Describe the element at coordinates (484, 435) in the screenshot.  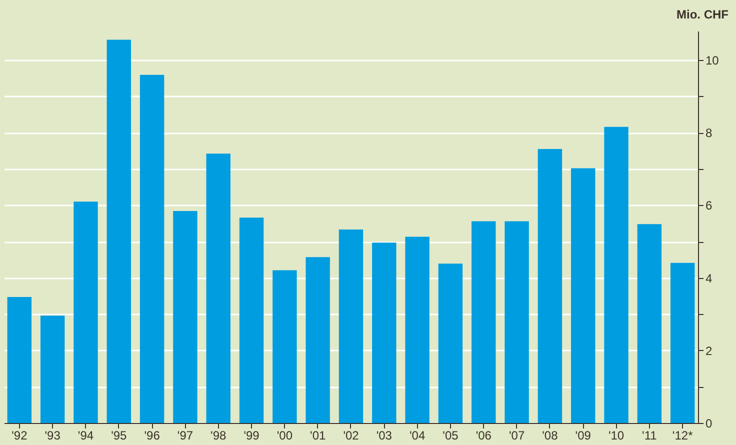
I see `x-tick-label: '06` at that location.